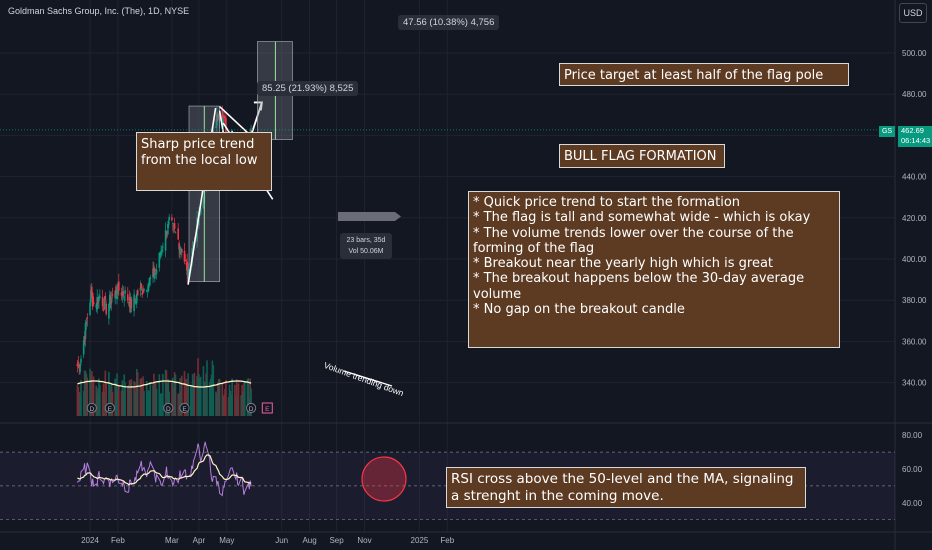 This screenshot has width=932, height=550. What do you see at coordinates (164, 470) in the screenshot?
I see `rsi-ma-line` at bounding box center [164, 470].